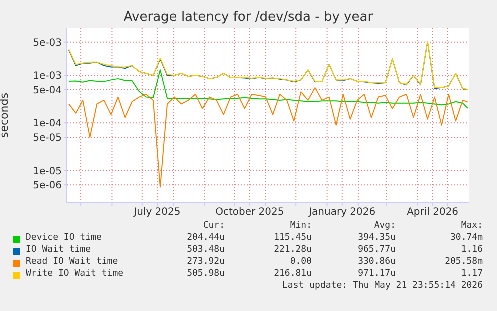 The width and height of the screenshot is (497, 311). What do you see at coordinates (463, 262) in the screenshot?
I see `text: 205.58m` at bounding box center [463, 262].